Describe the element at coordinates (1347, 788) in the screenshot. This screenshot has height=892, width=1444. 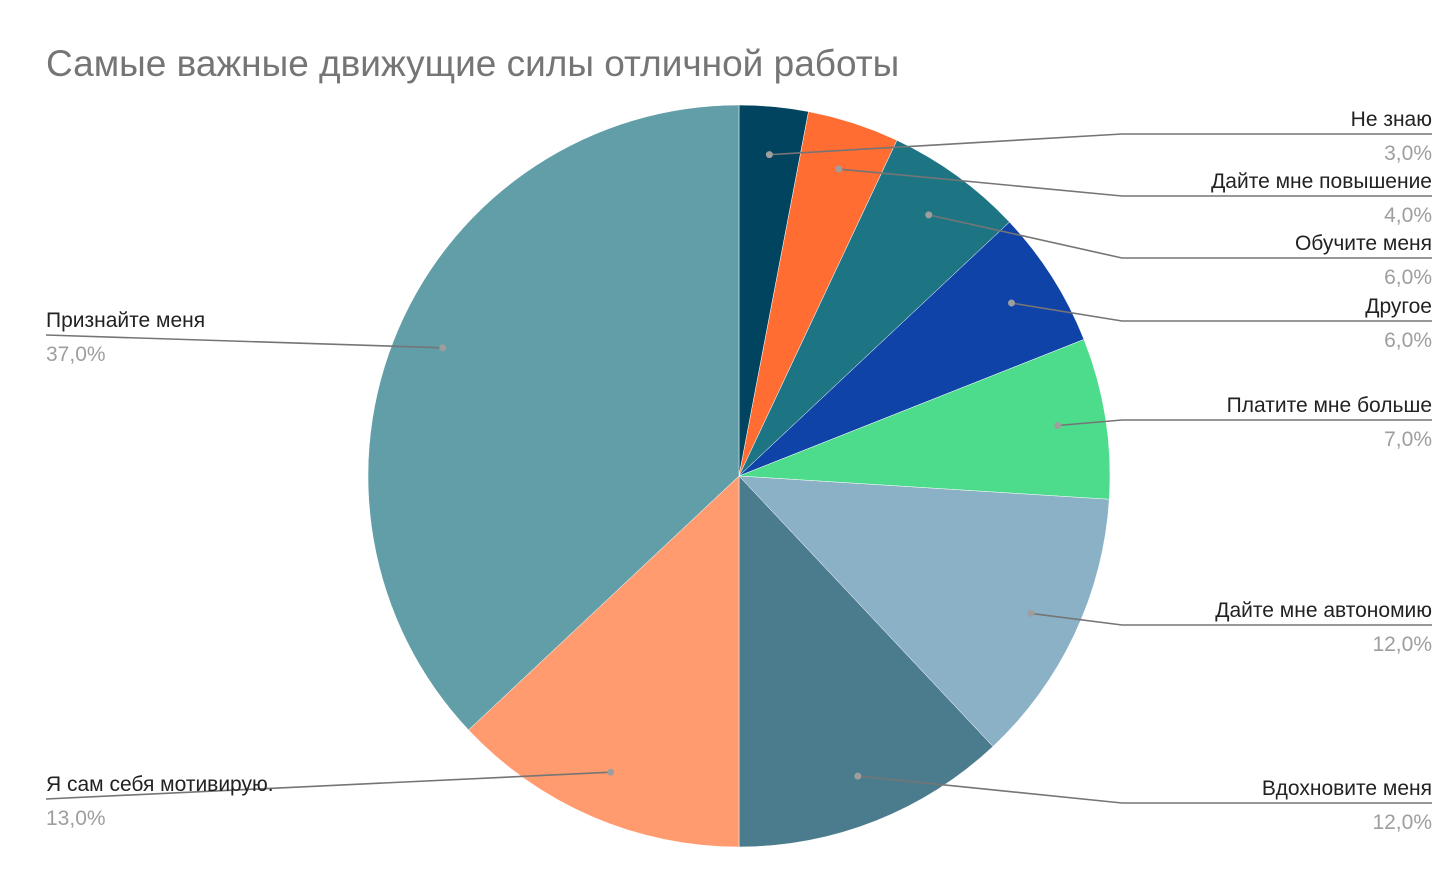
I see `slice-label-name: Вдохновите меня` at that location.